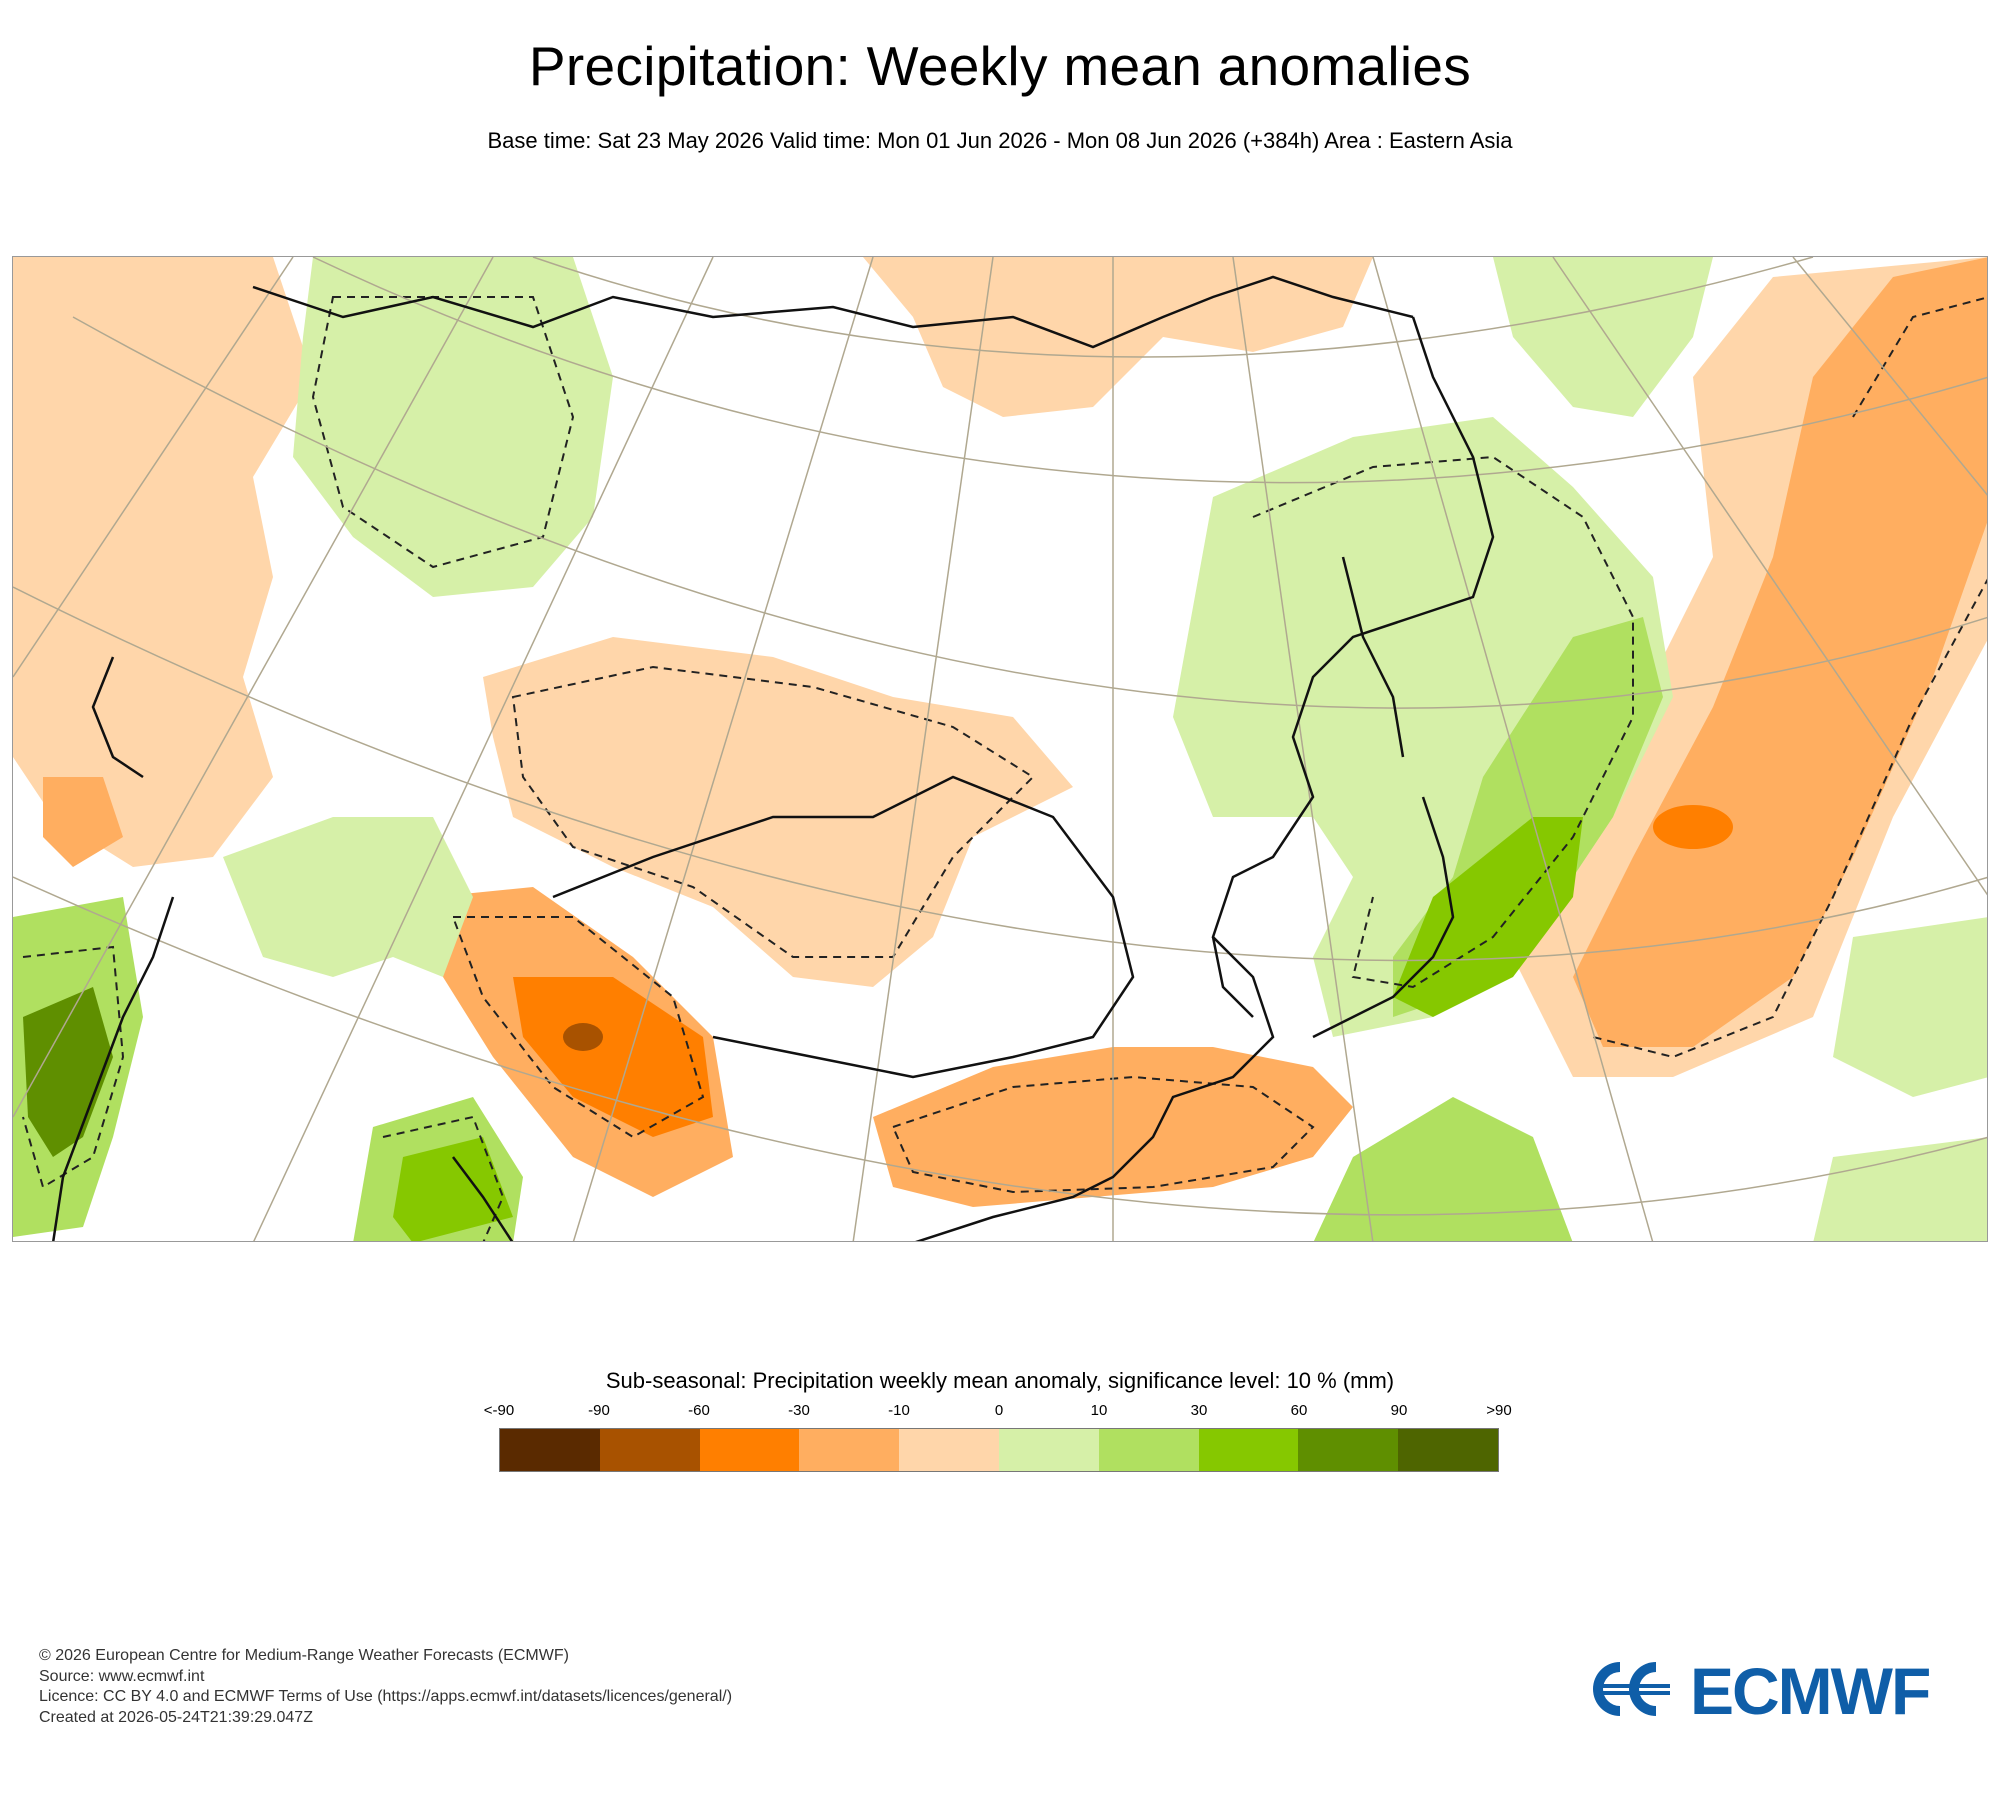 The height and width of the screenshot is (1800, 2000). Describe the element at coordinates (483, 1198) in the screenshot. I see `coast-india` at that location.